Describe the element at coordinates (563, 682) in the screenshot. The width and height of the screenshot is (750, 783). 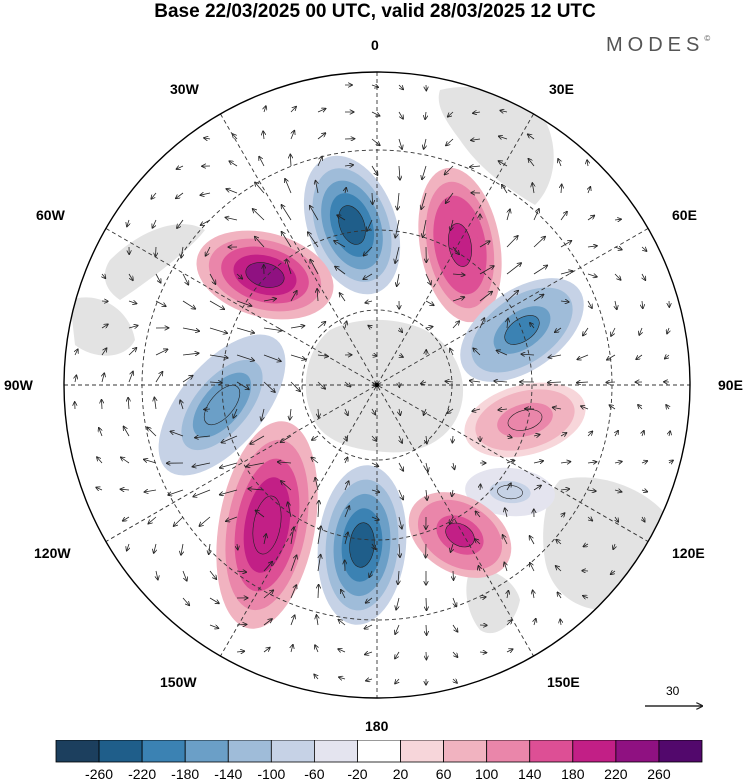
I see `lon-label-150e: 150E` at that location.